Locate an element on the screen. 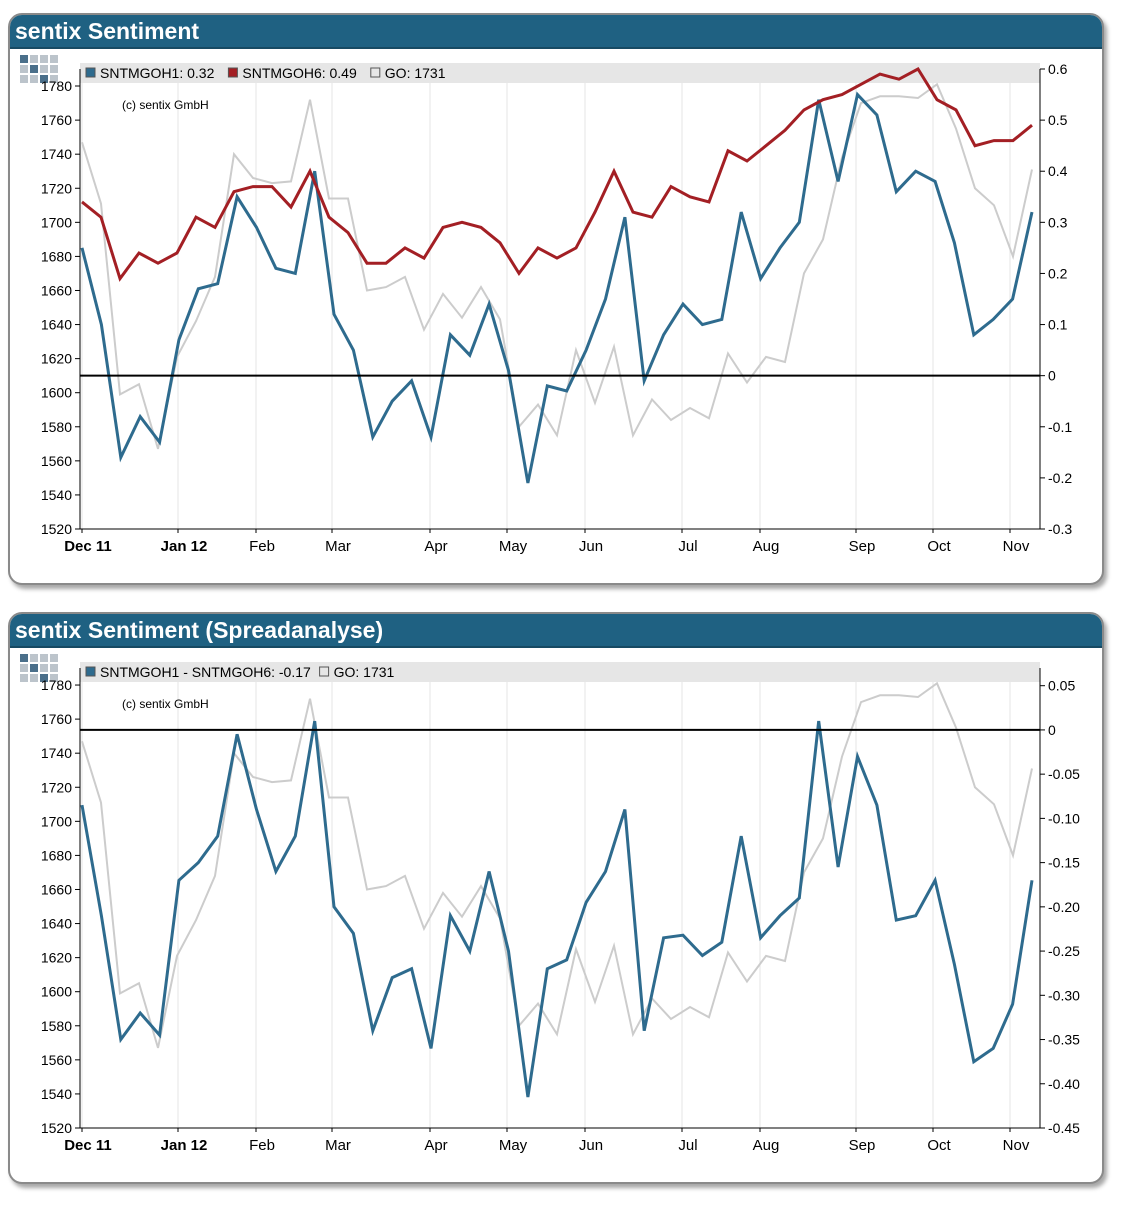 The height and width of the screenshot is (1205, 1124). left-axis-tick-label: 1740 is located at coordinates (56, 154).